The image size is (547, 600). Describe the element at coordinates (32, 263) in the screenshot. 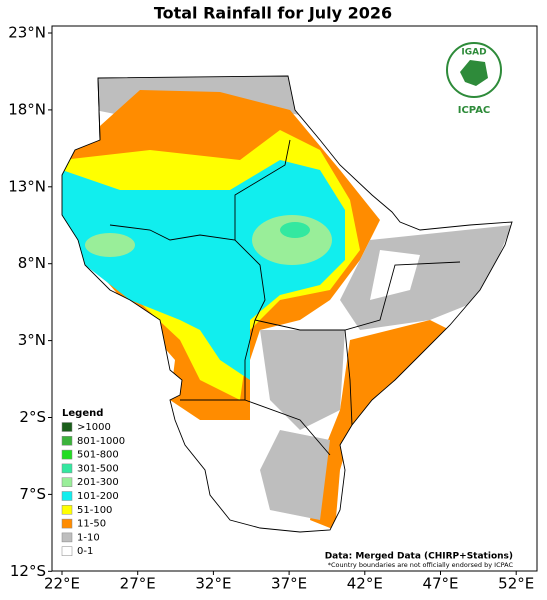

I see `lat-label: 8°N` at that location.